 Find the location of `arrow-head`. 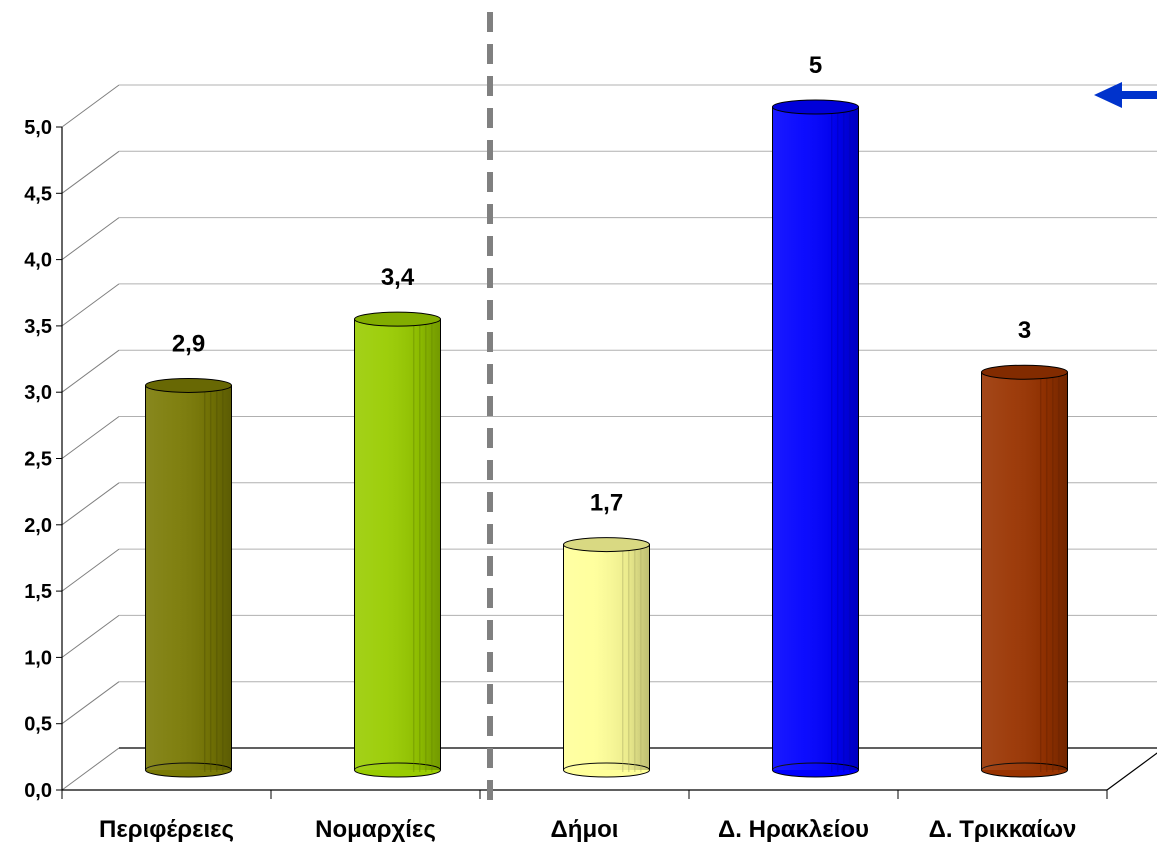

arrow-head is located at coordinates (1108, 95).